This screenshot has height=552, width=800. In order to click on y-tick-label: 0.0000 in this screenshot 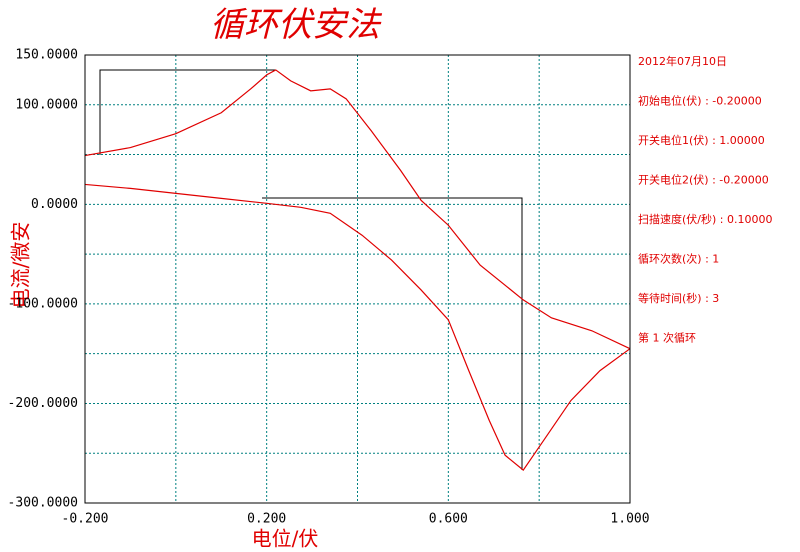, I will do `click(54, 204)`.